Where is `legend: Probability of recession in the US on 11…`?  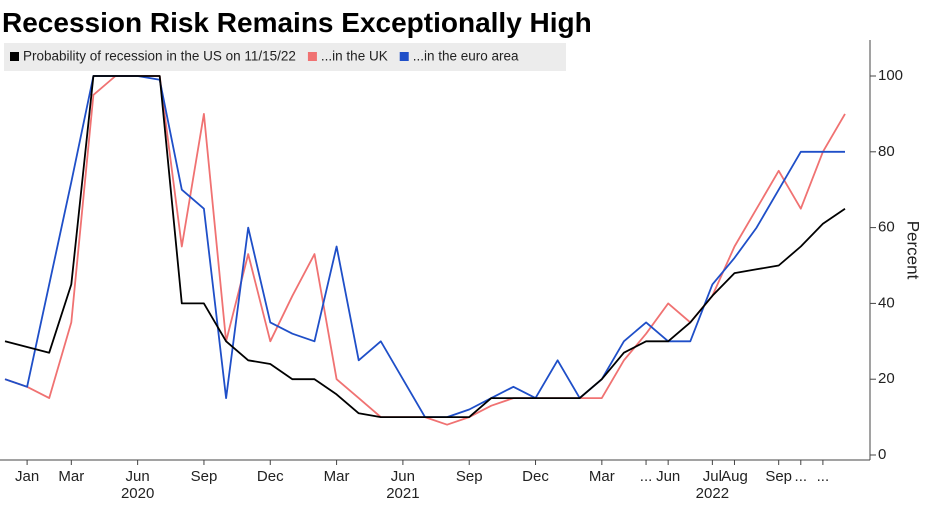 legend: Probability of recession in the US on 11… is located at coordinates (264, 56).